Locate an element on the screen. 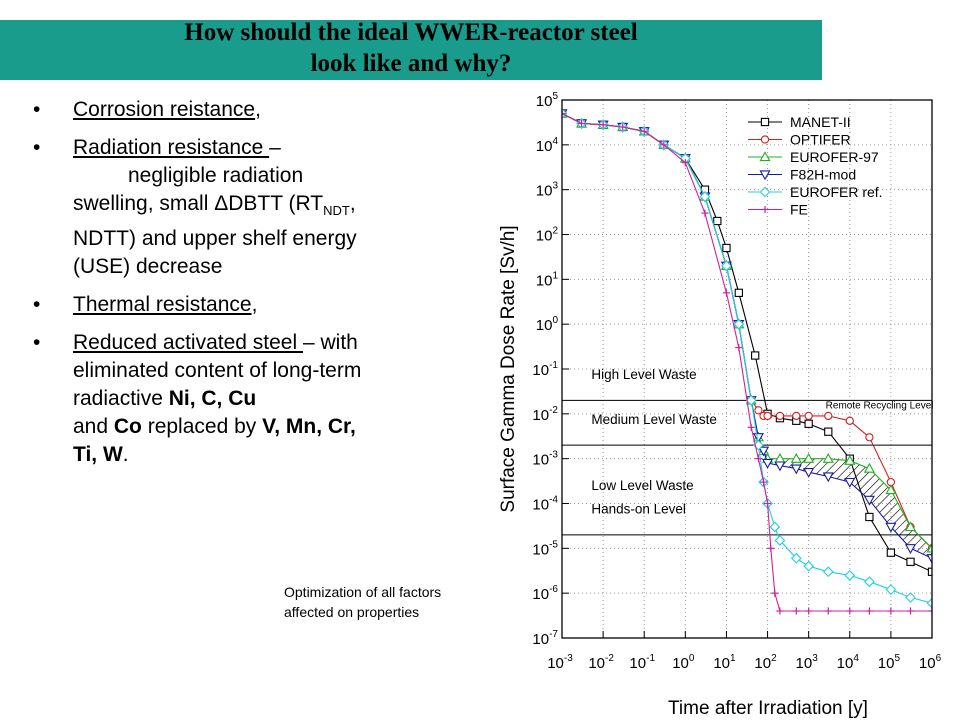 This screenshot has width=960, height=720. title-line-1: How should the ideal WWER-reactor steel is located at coordinates (411, 32).